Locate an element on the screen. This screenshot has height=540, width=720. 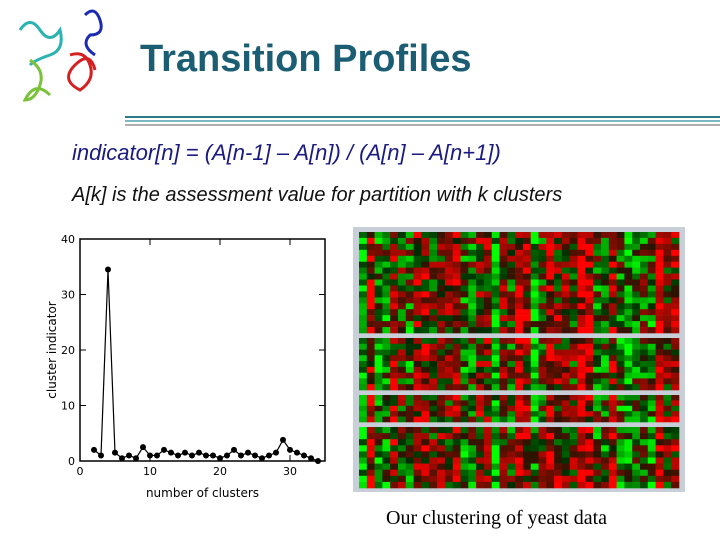
data-point is located at coordinates (108, 269).